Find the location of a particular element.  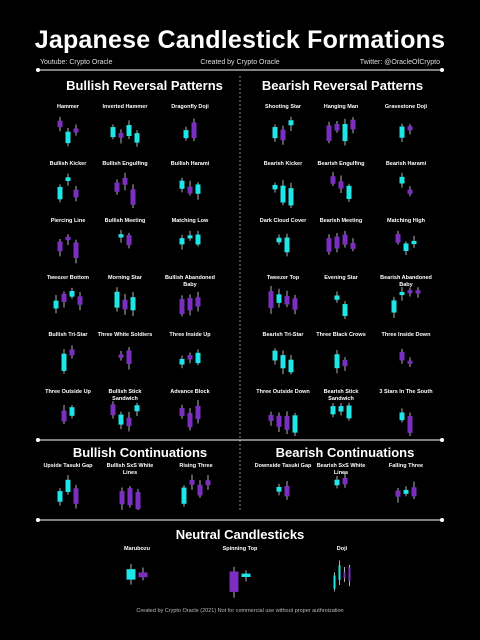

pattern-label: Three Outside Up is located at coordinates (68, 392).